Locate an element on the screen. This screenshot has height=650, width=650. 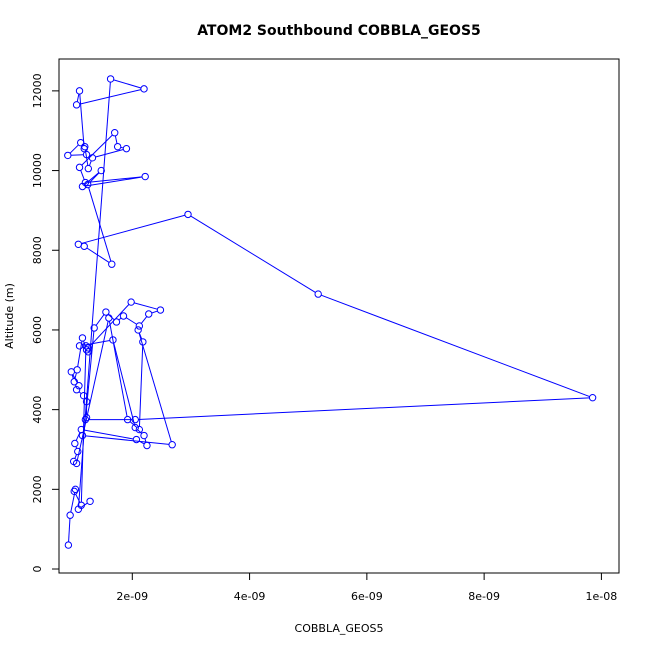
x-tick-label: 1e-08 is located at coordinates (602, 596).